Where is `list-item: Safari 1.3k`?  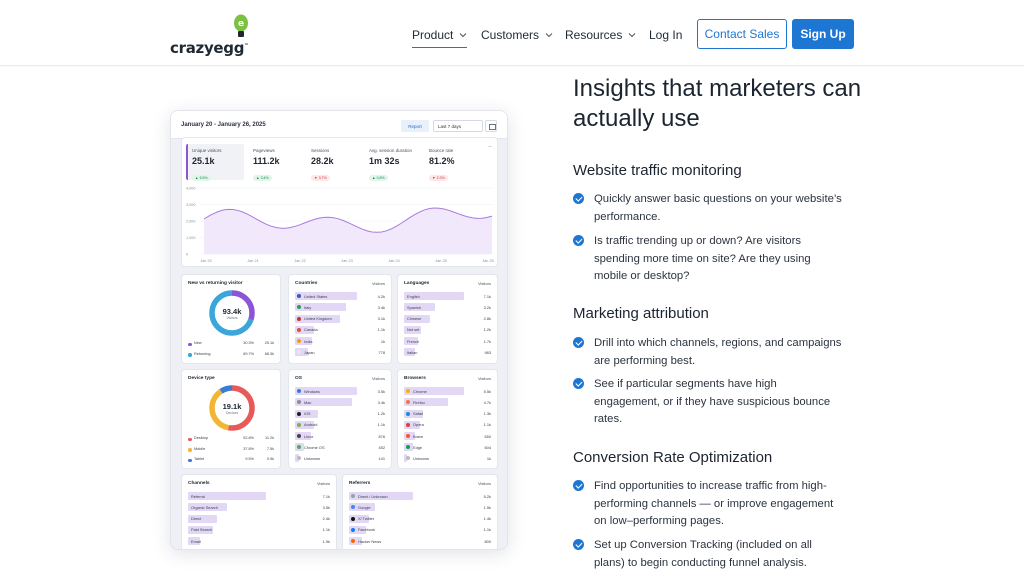 list-item: Safari 1.3k is located at coordinates (447, 413).